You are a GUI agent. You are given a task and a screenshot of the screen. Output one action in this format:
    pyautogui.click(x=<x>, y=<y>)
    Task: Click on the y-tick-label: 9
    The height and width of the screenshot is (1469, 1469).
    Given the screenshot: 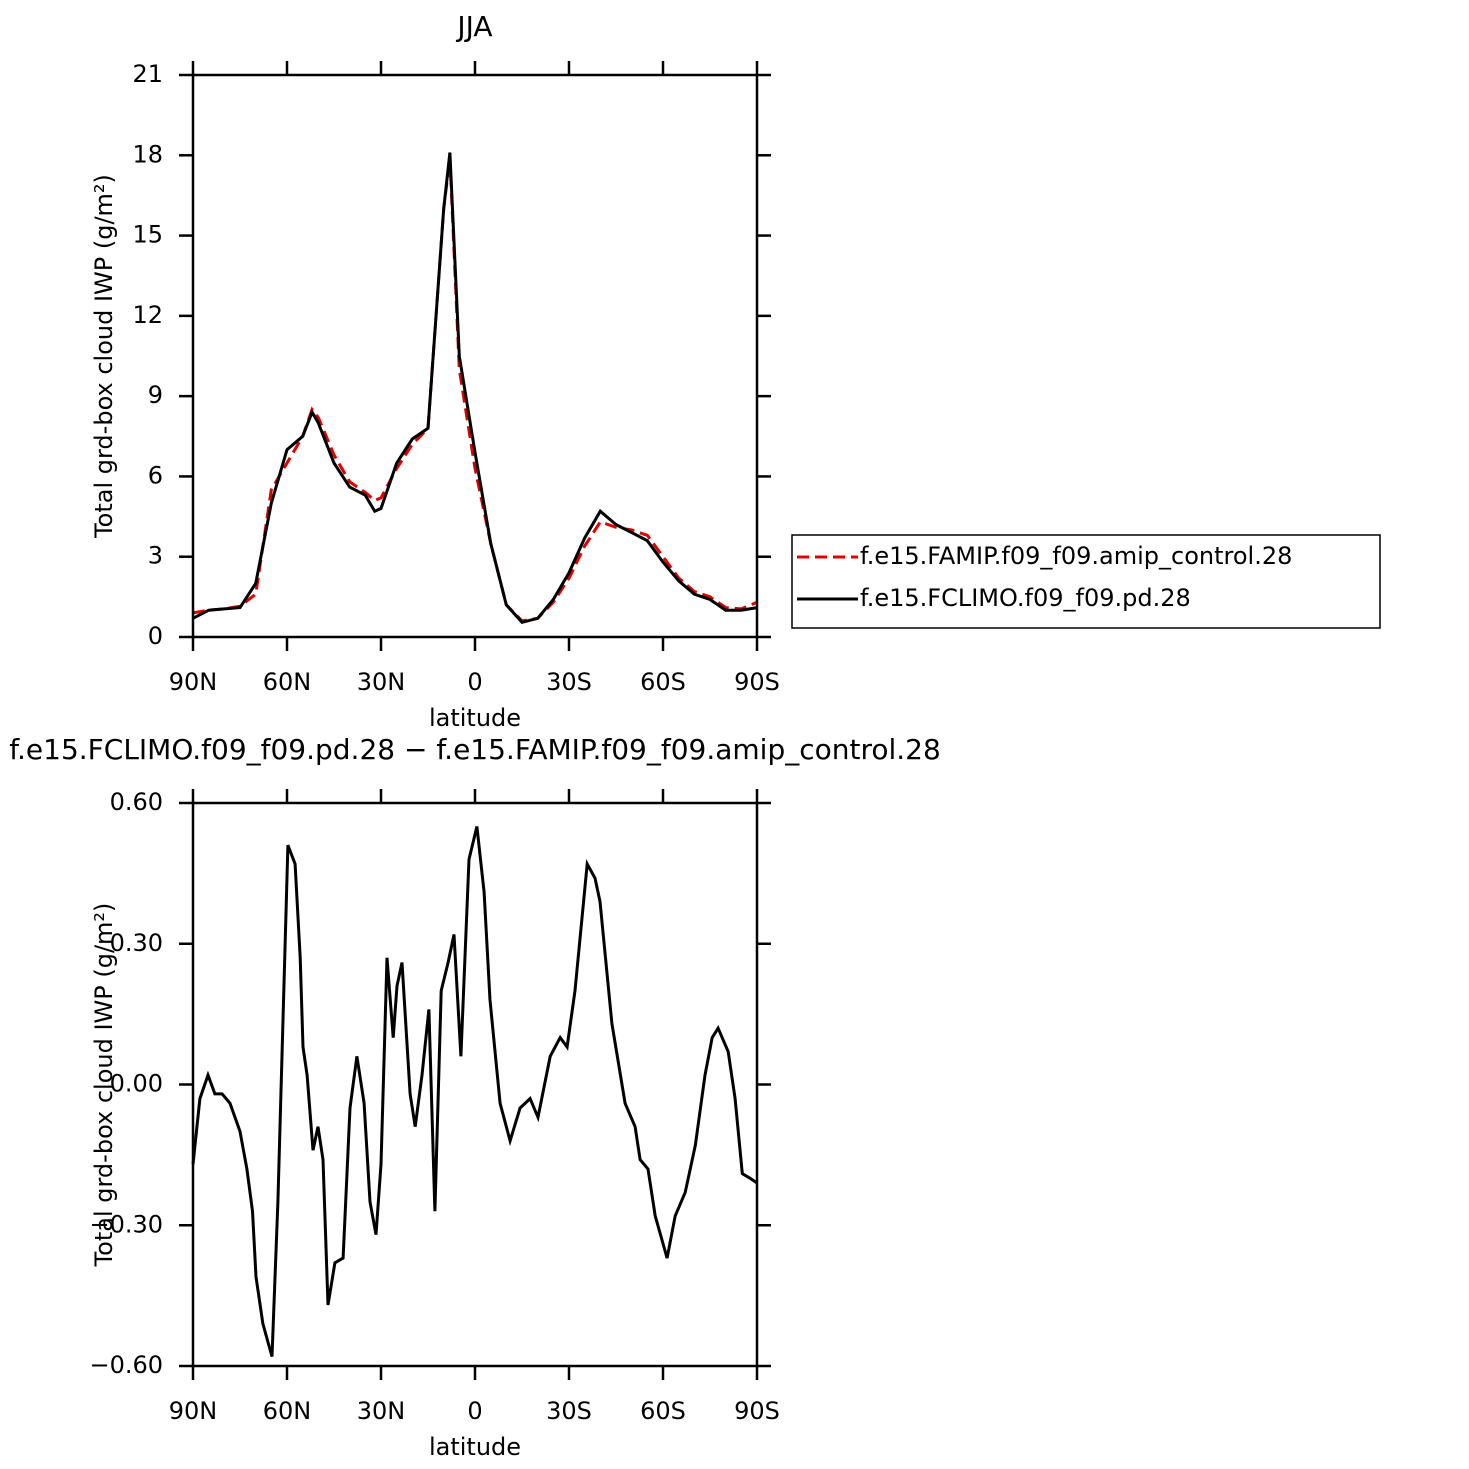 What is the action you would take?
    pyautogui.click(x=155, y=395)
    